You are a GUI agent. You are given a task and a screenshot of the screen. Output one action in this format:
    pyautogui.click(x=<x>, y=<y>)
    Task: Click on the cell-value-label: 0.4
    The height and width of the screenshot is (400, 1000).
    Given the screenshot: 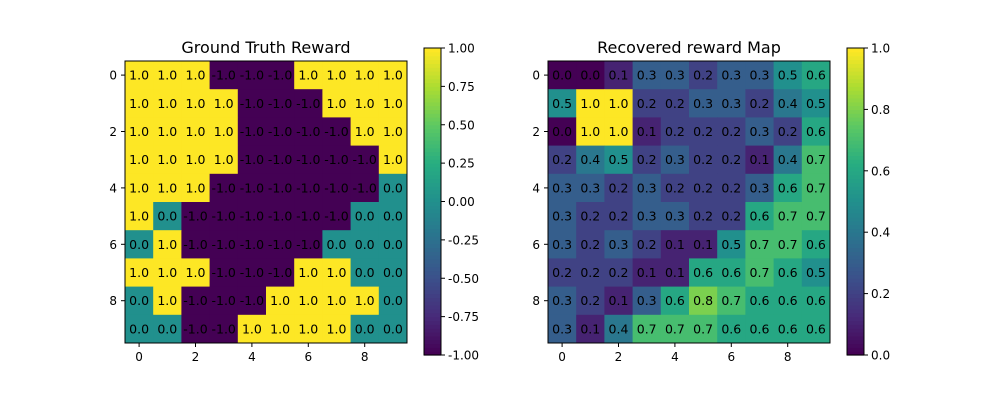 What is the action you would take?
    pyautogui.click(x=619, y=328)
    